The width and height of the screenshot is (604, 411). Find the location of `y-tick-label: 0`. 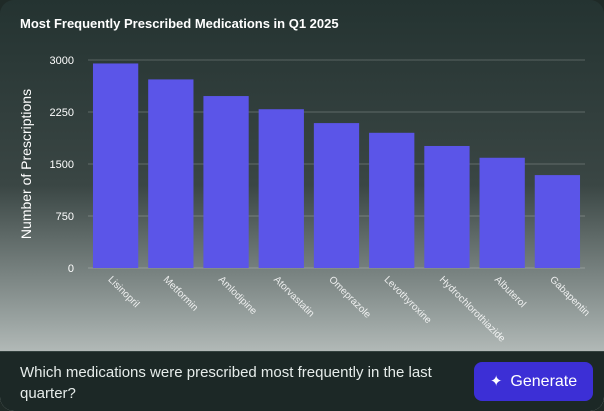

y-tick-label: 0 is located at coordinates (71, 269).